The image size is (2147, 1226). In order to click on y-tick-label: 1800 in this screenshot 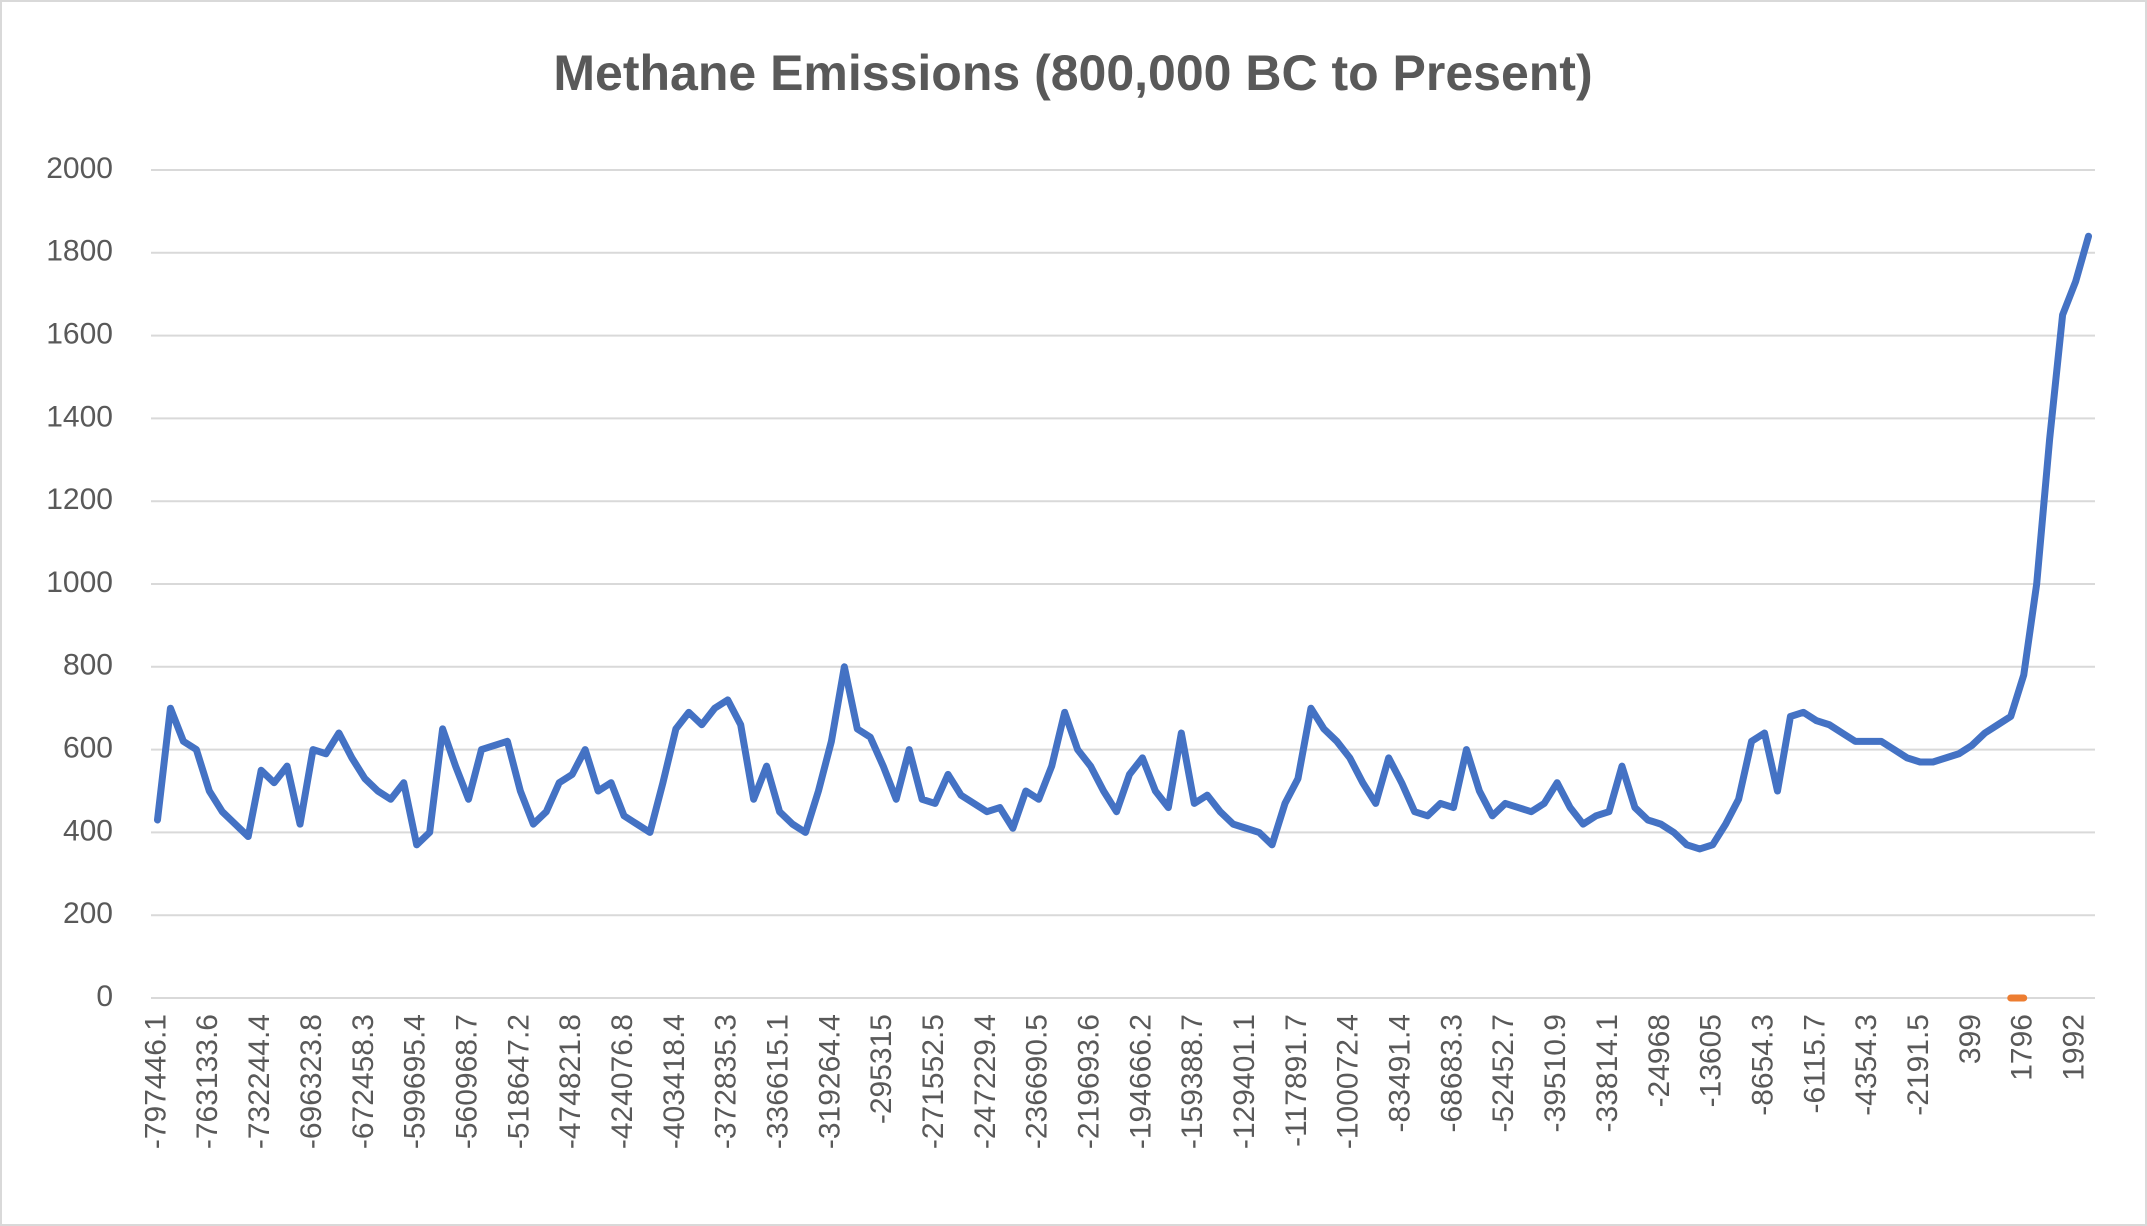, I will do `click(79, 251)`.